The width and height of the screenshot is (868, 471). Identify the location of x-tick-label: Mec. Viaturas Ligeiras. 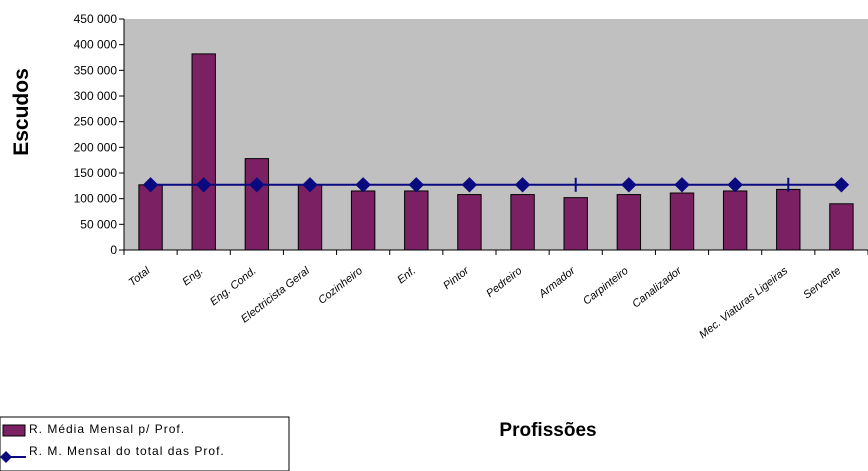
(743, 303).